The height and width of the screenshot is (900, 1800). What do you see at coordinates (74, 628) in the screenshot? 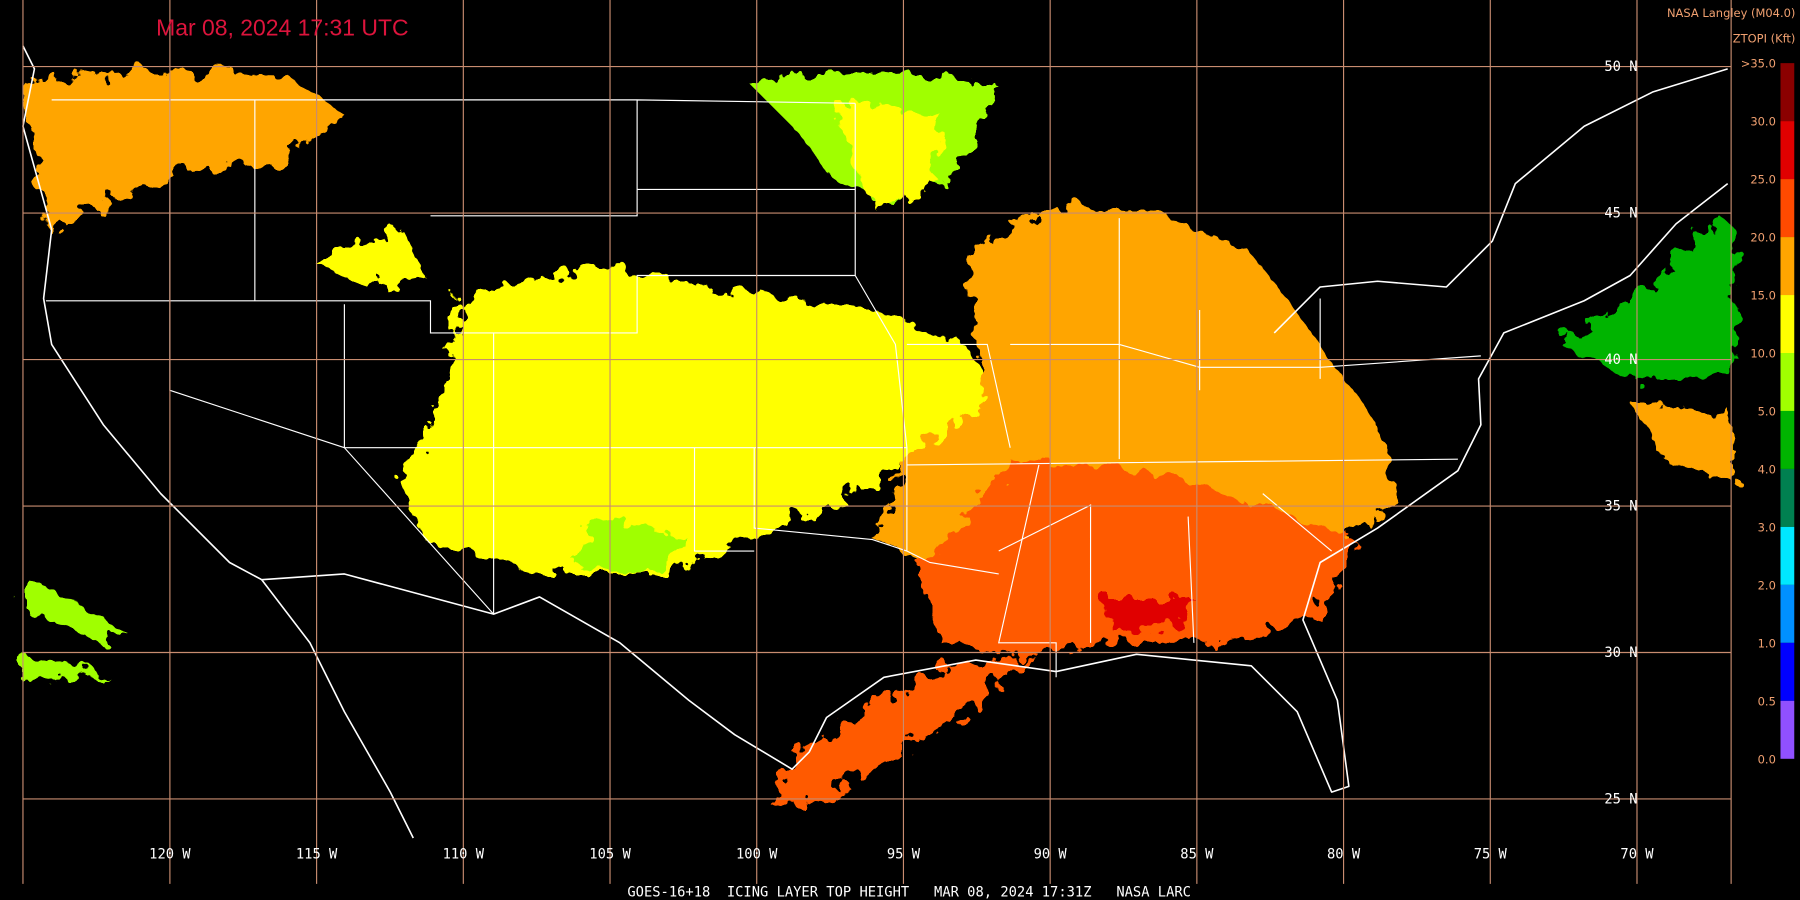
I see `cloud-pacific` at bounding box center [74, 628].